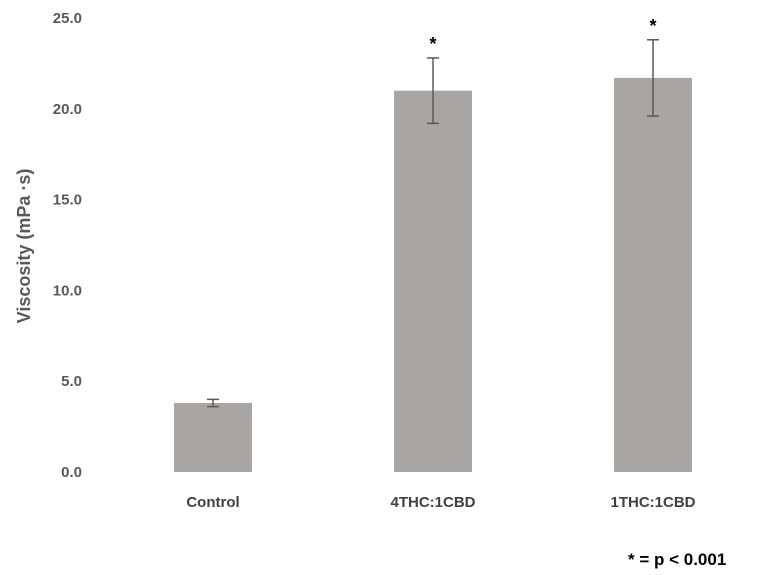 The image size is (773, 575). I want to click on y-tick-label: 10.0, so click(67, 290).